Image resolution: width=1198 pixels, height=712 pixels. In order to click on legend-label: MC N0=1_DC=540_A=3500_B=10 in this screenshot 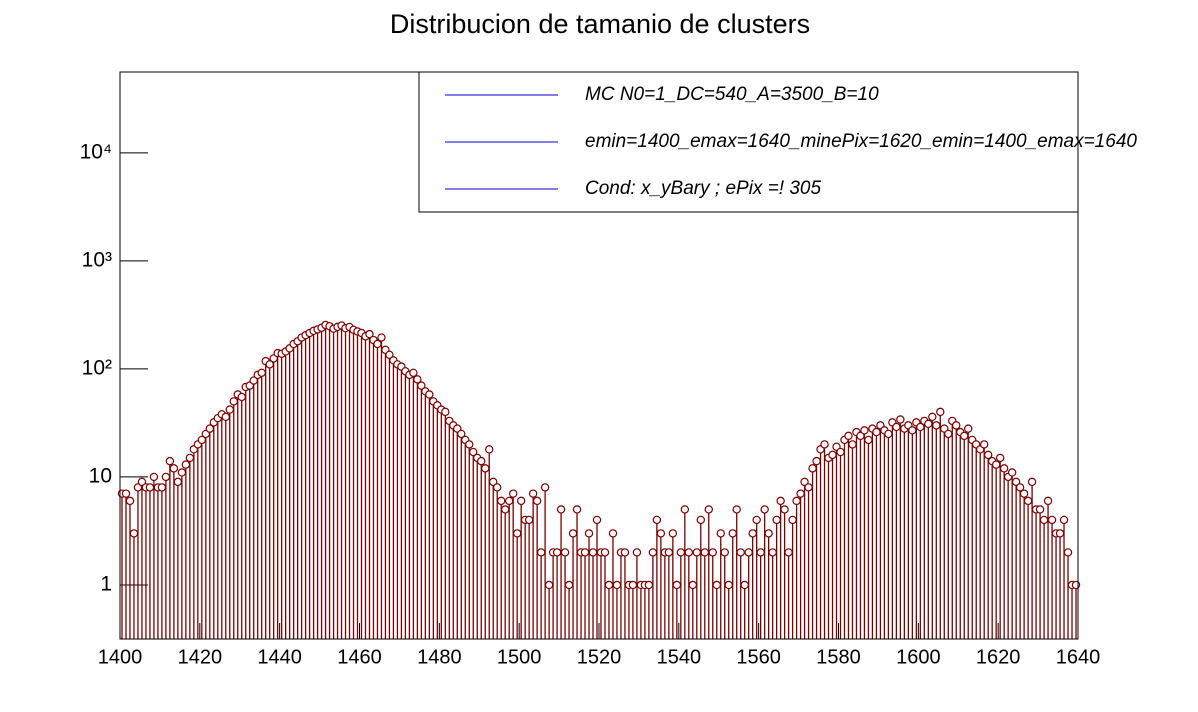, I will do `click(732, 94)`.